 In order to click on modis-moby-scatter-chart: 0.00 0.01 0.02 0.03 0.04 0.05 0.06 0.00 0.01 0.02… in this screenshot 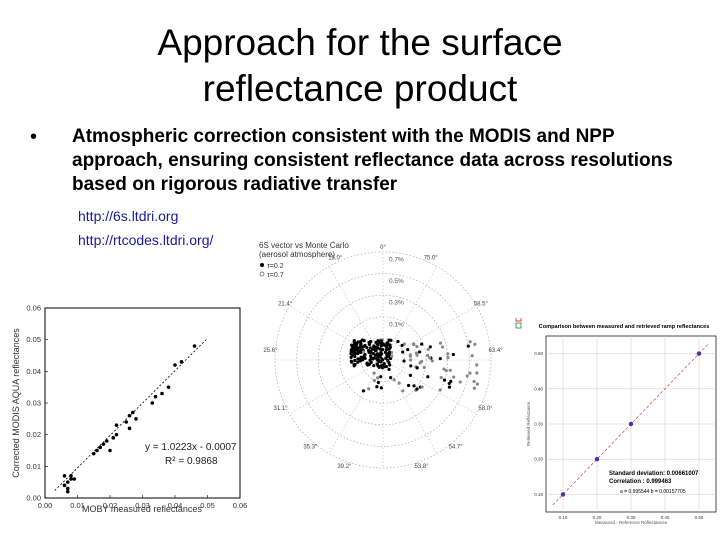, I will do `click(129, 409)`.